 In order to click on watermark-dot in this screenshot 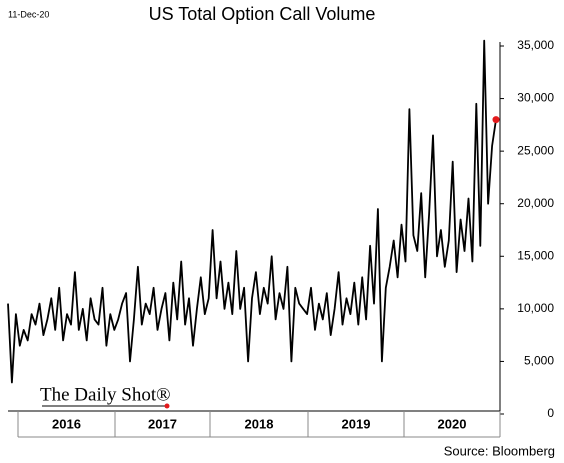, I will do `click(167, 406)`.